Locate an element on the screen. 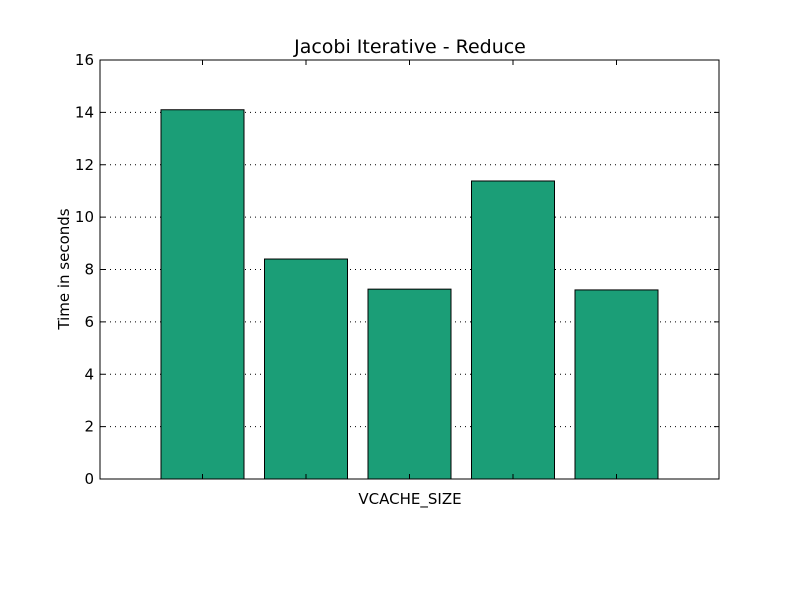 The height and width of the screenshot is (600, 800). y-tick-label: 10 is located at coordinates (84, 217).